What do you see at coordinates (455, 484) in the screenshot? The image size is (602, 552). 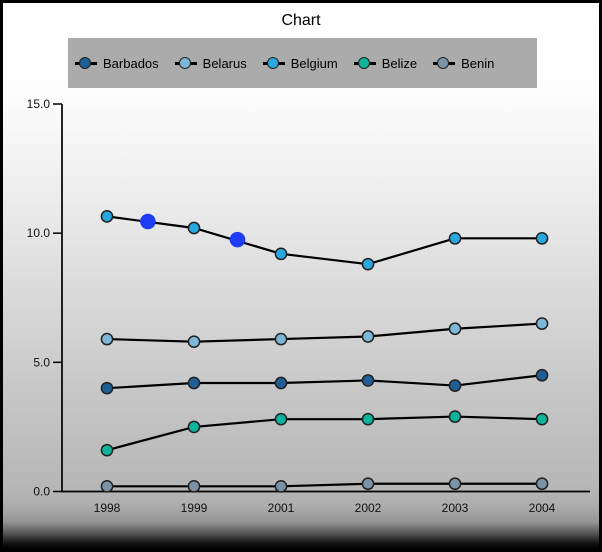 I see `data-point-benin-2003` at bounding box center [455, 484].